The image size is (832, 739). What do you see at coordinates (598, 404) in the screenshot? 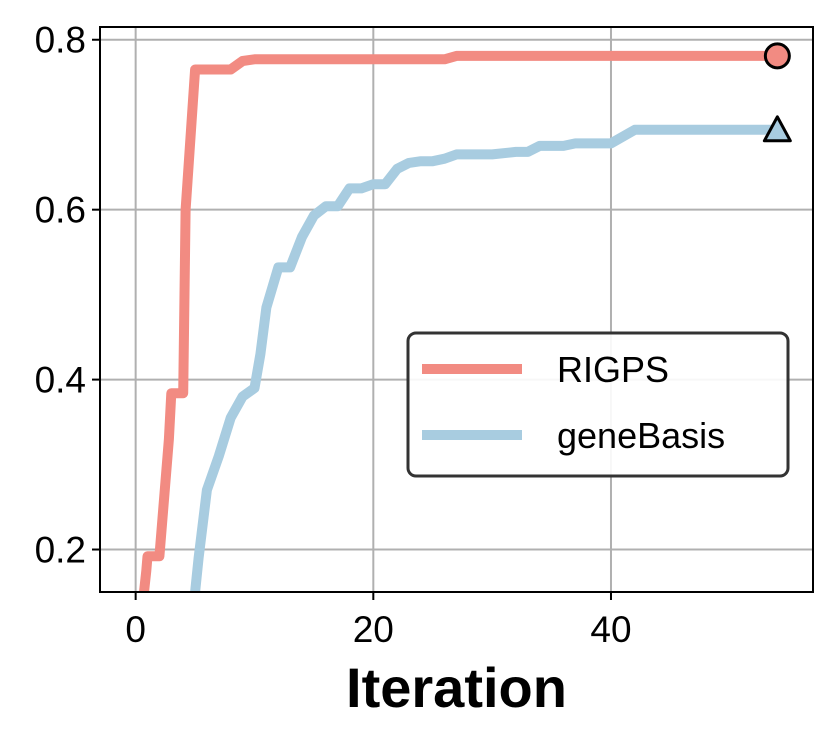
I see `legend: RIGPS geneBasis` at bounding box center [598, 404].